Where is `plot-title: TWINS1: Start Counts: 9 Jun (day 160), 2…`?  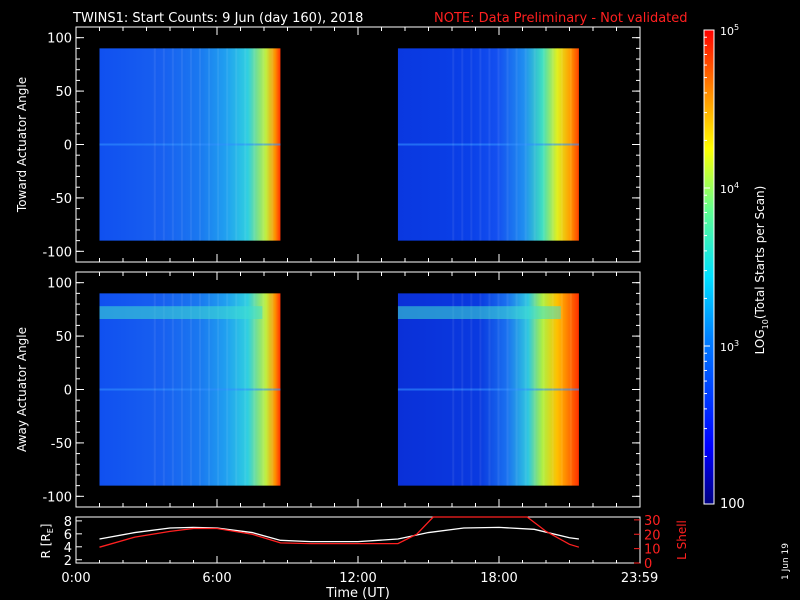
plot-title: TWINS1: Start Counts: 9 Jun (day 160), 2… is located at coordinates (217, 18).